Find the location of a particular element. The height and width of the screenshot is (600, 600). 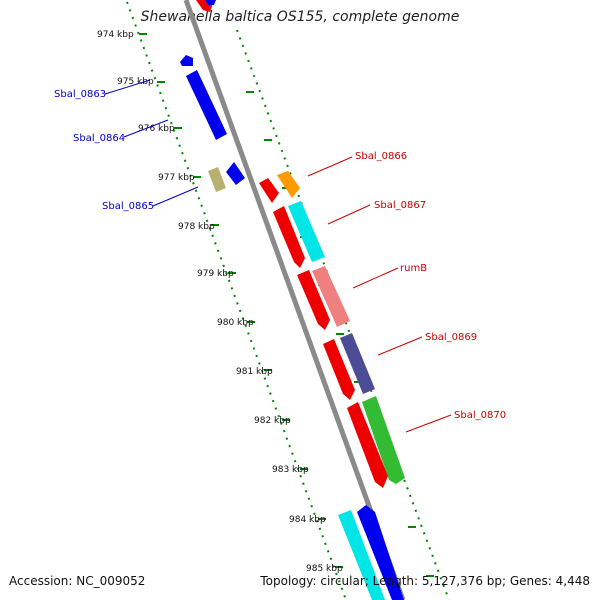

tick-label: 985 kbp is located at coordinates (324, 569).